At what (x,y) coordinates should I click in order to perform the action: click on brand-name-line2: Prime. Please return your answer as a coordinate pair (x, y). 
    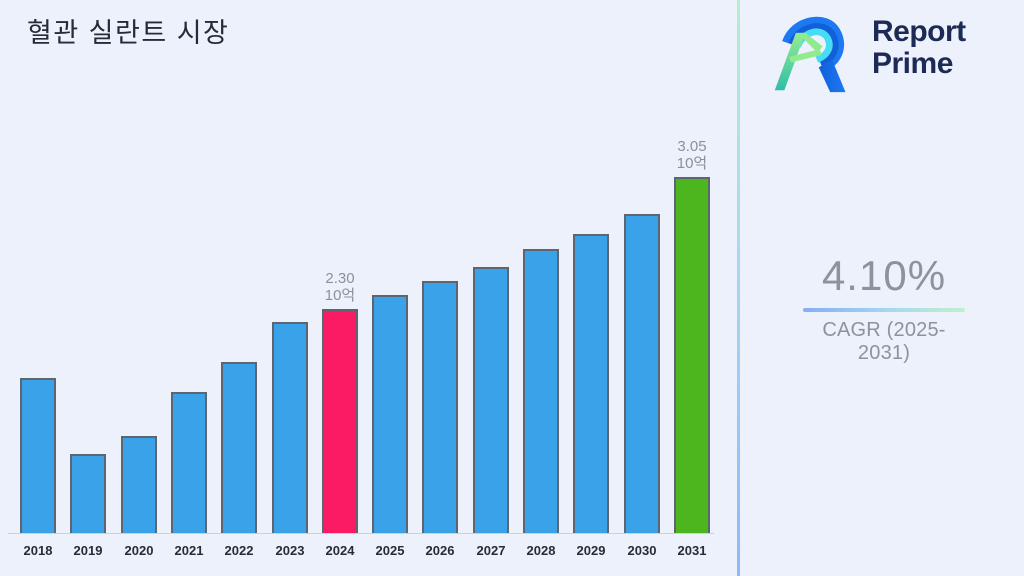
    Looking at the image, I should click on (912, 63).